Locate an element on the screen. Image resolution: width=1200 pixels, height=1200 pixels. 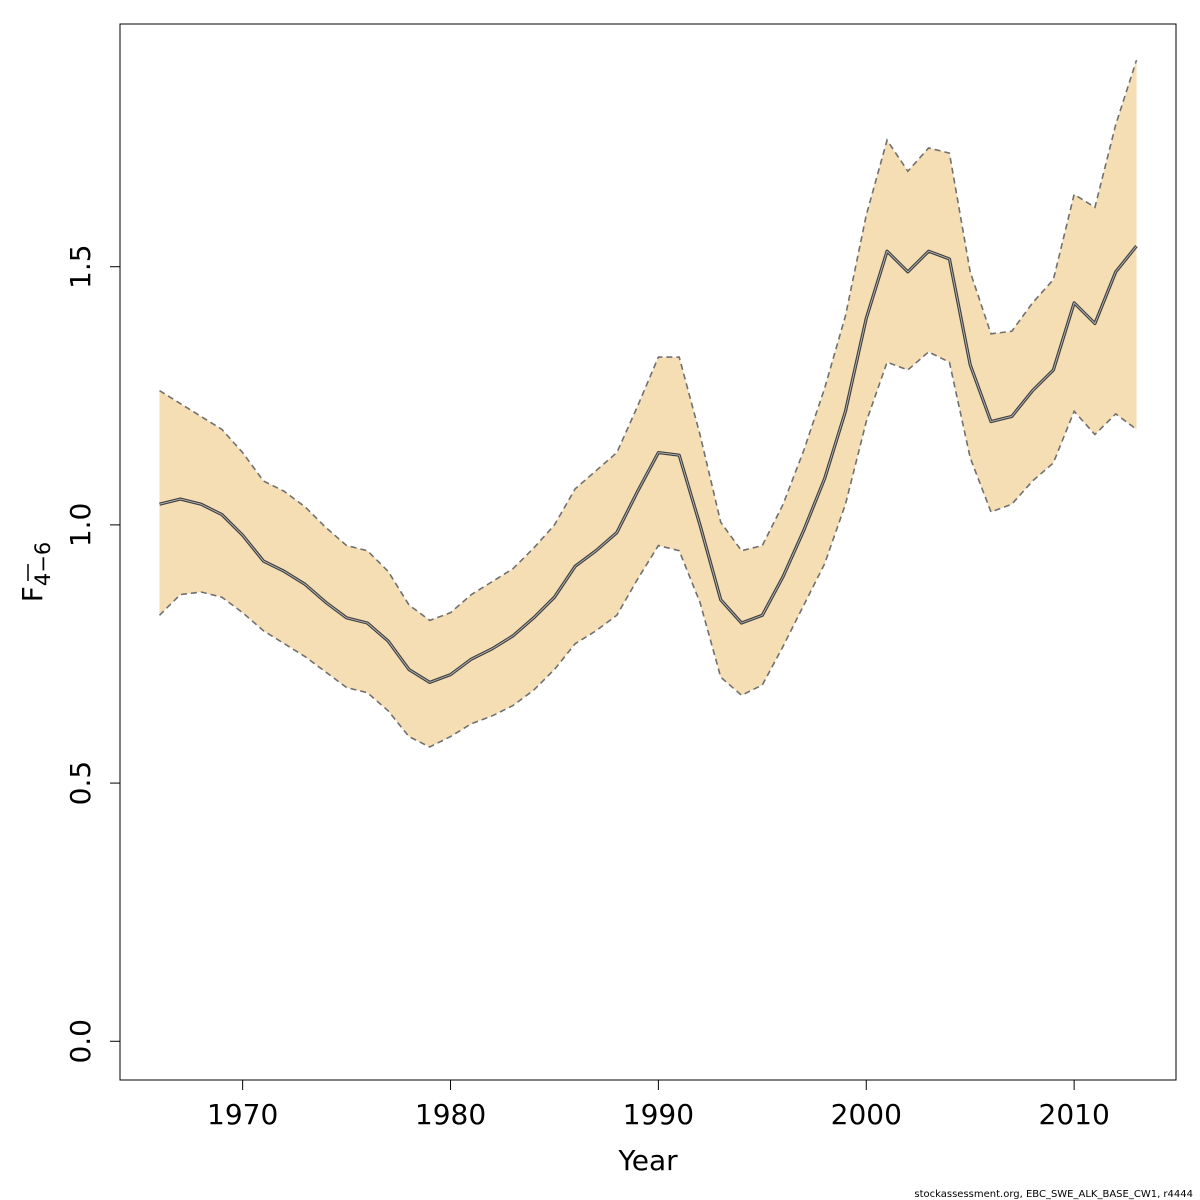
x-axis: 1970 1980 1990 2000 2010 is located at coordinates (658, 1105).